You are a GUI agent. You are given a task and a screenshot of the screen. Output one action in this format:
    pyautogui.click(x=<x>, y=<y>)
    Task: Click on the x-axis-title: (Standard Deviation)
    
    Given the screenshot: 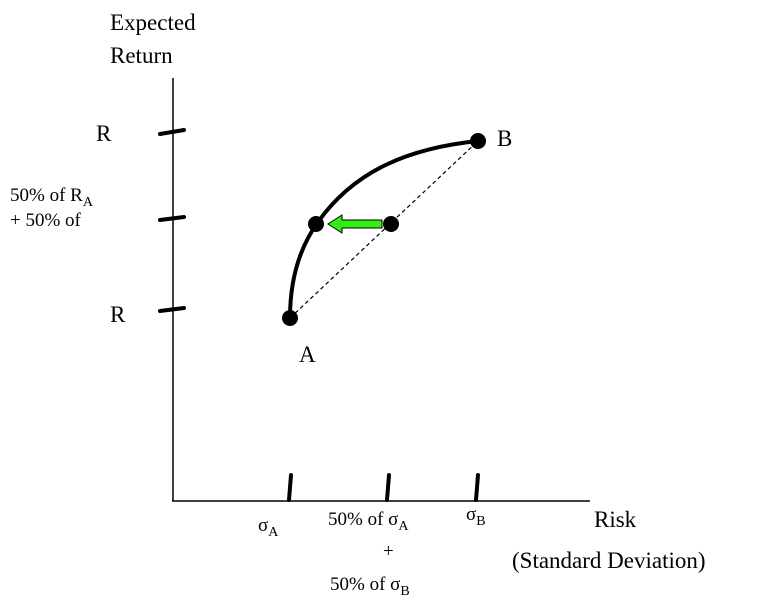 What is the action you would take?
    pyautogui.click(x=609, y=560)
    